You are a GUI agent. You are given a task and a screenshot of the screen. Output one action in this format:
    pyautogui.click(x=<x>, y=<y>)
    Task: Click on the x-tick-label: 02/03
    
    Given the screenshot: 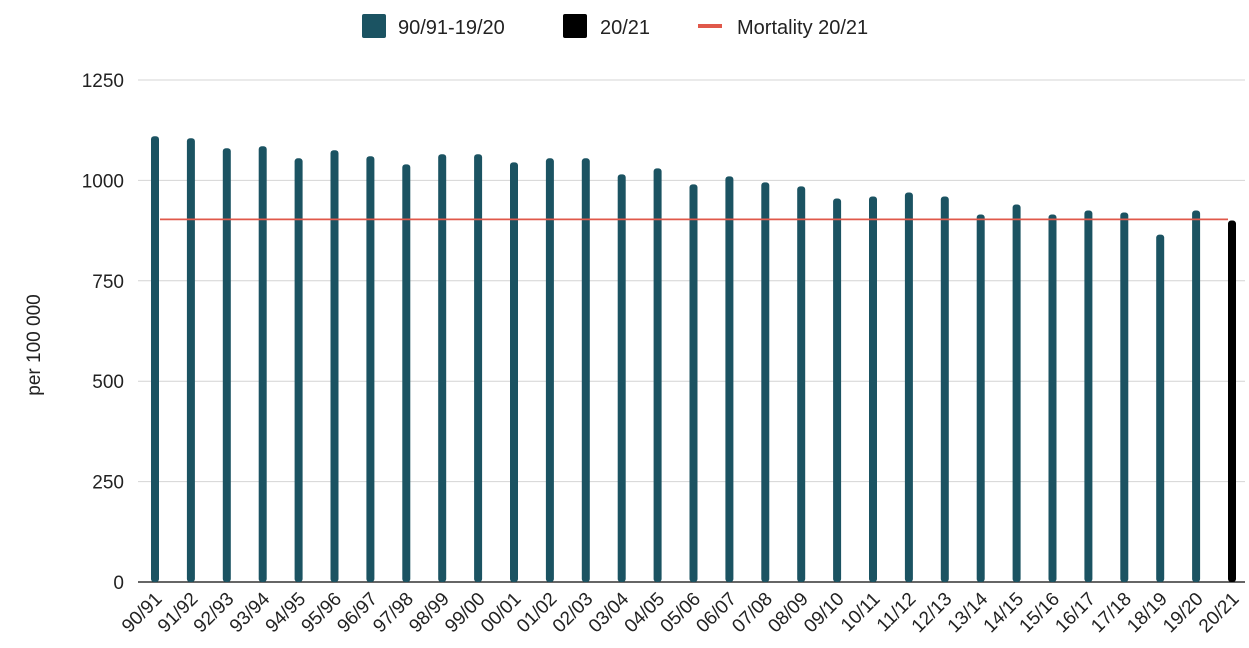 What is the action you would take?
    pyautogui.click(x=573, y=613)
    